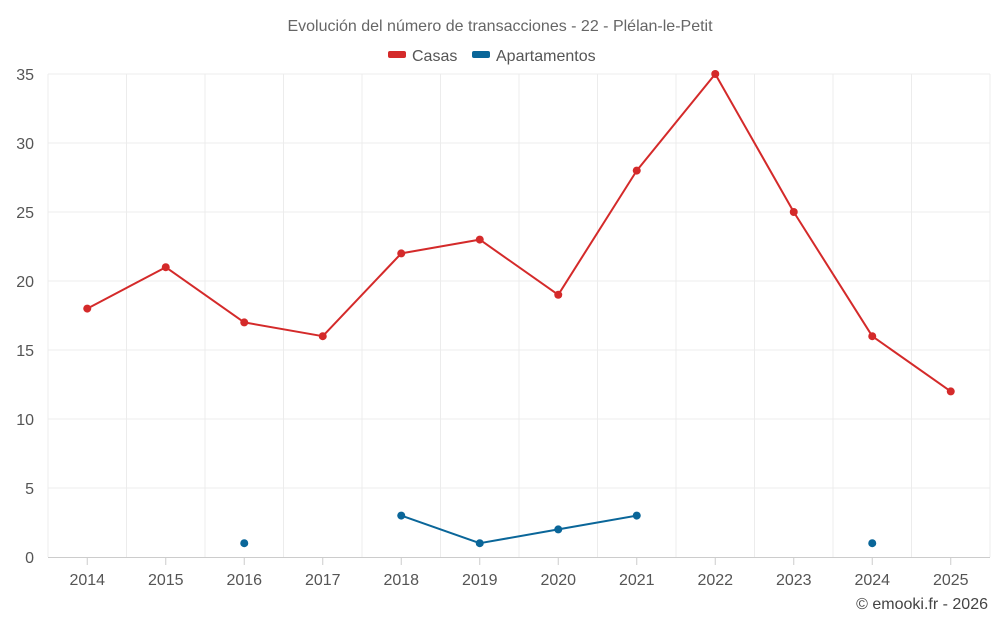  I want to click on x-tick-label: 2019, so click(480, 580).